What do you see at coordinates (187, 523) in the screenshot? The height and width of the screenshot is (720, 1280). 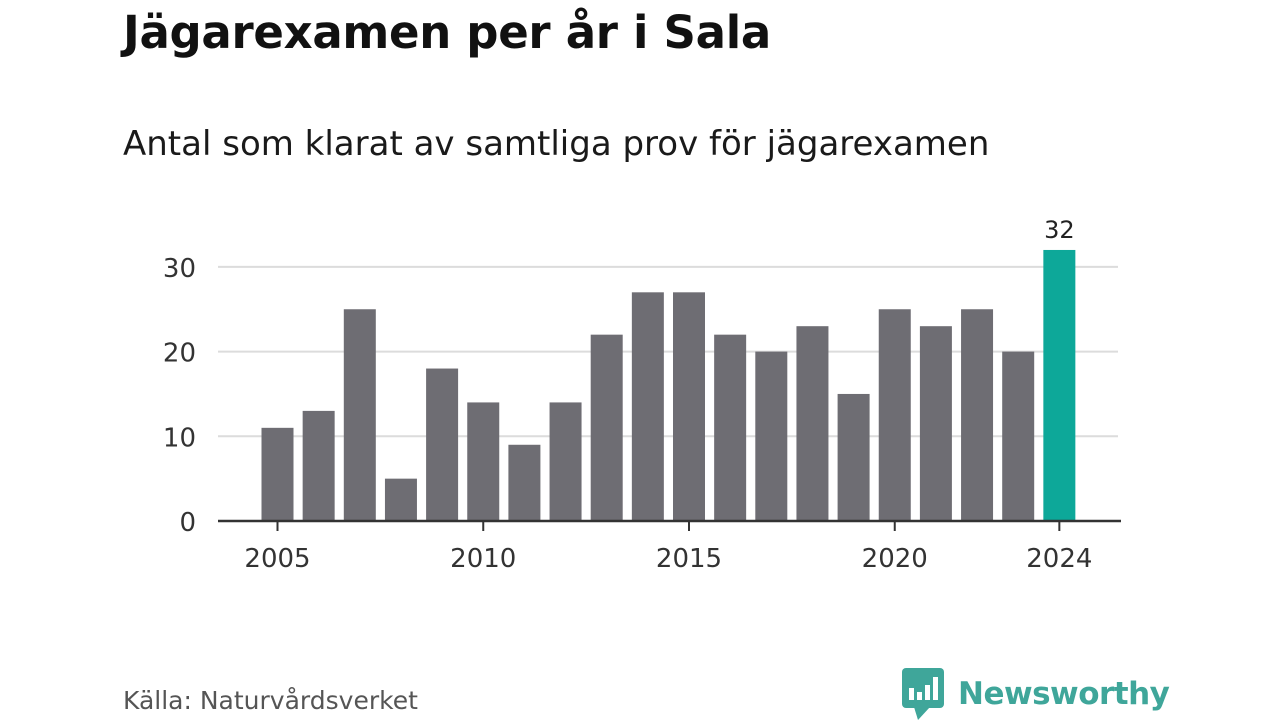 I see `y-tick-label: 0` at bounding box center [187, 523].